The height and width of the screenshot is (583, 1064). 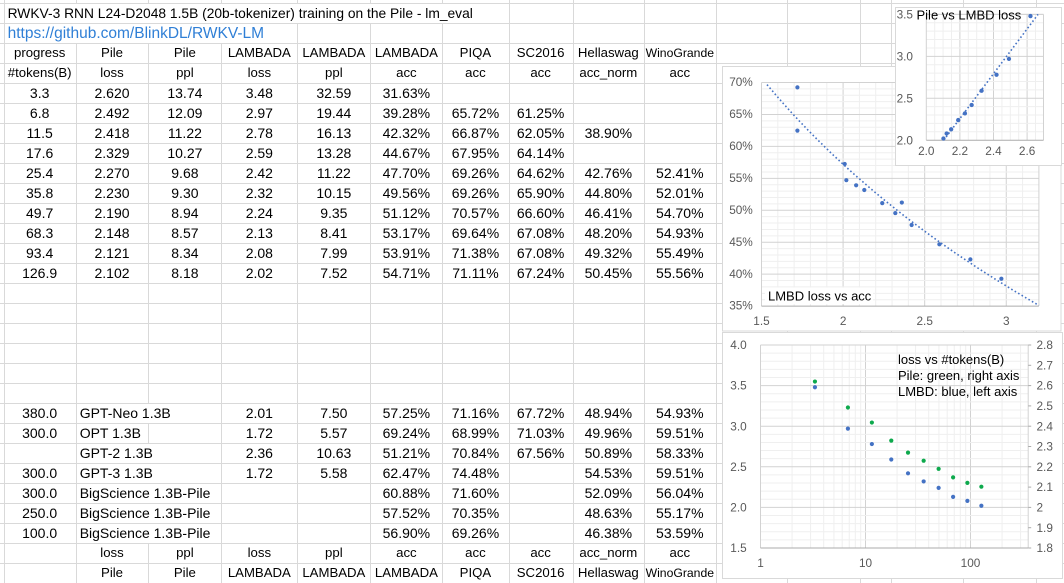 What do you see at coordinates (741, 242) in the screenshot?
I see `svg-text: 45%` at bounding box center [741, 242].